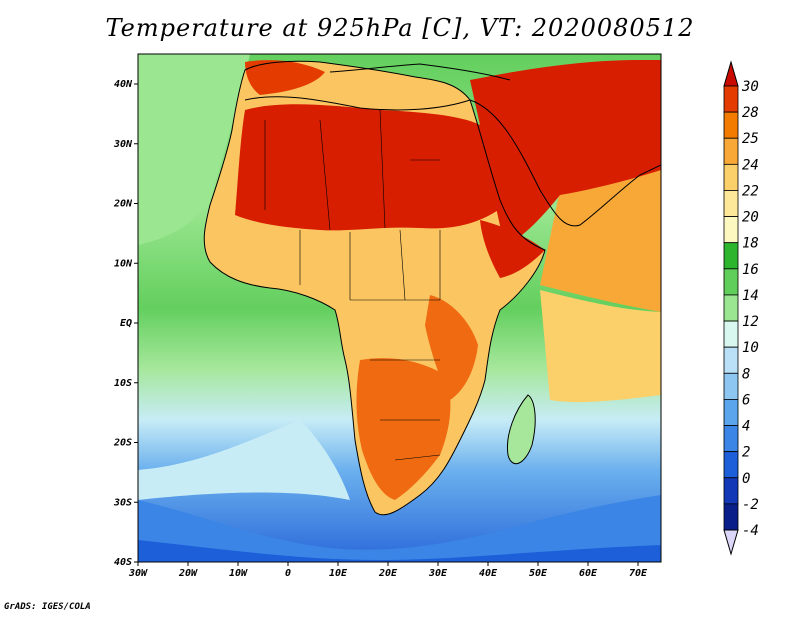 This screenshot has height=618, width=800. Describe the element at coordinates (370, 167) in the screenshot. I see `sahara-hot-region` at that location.